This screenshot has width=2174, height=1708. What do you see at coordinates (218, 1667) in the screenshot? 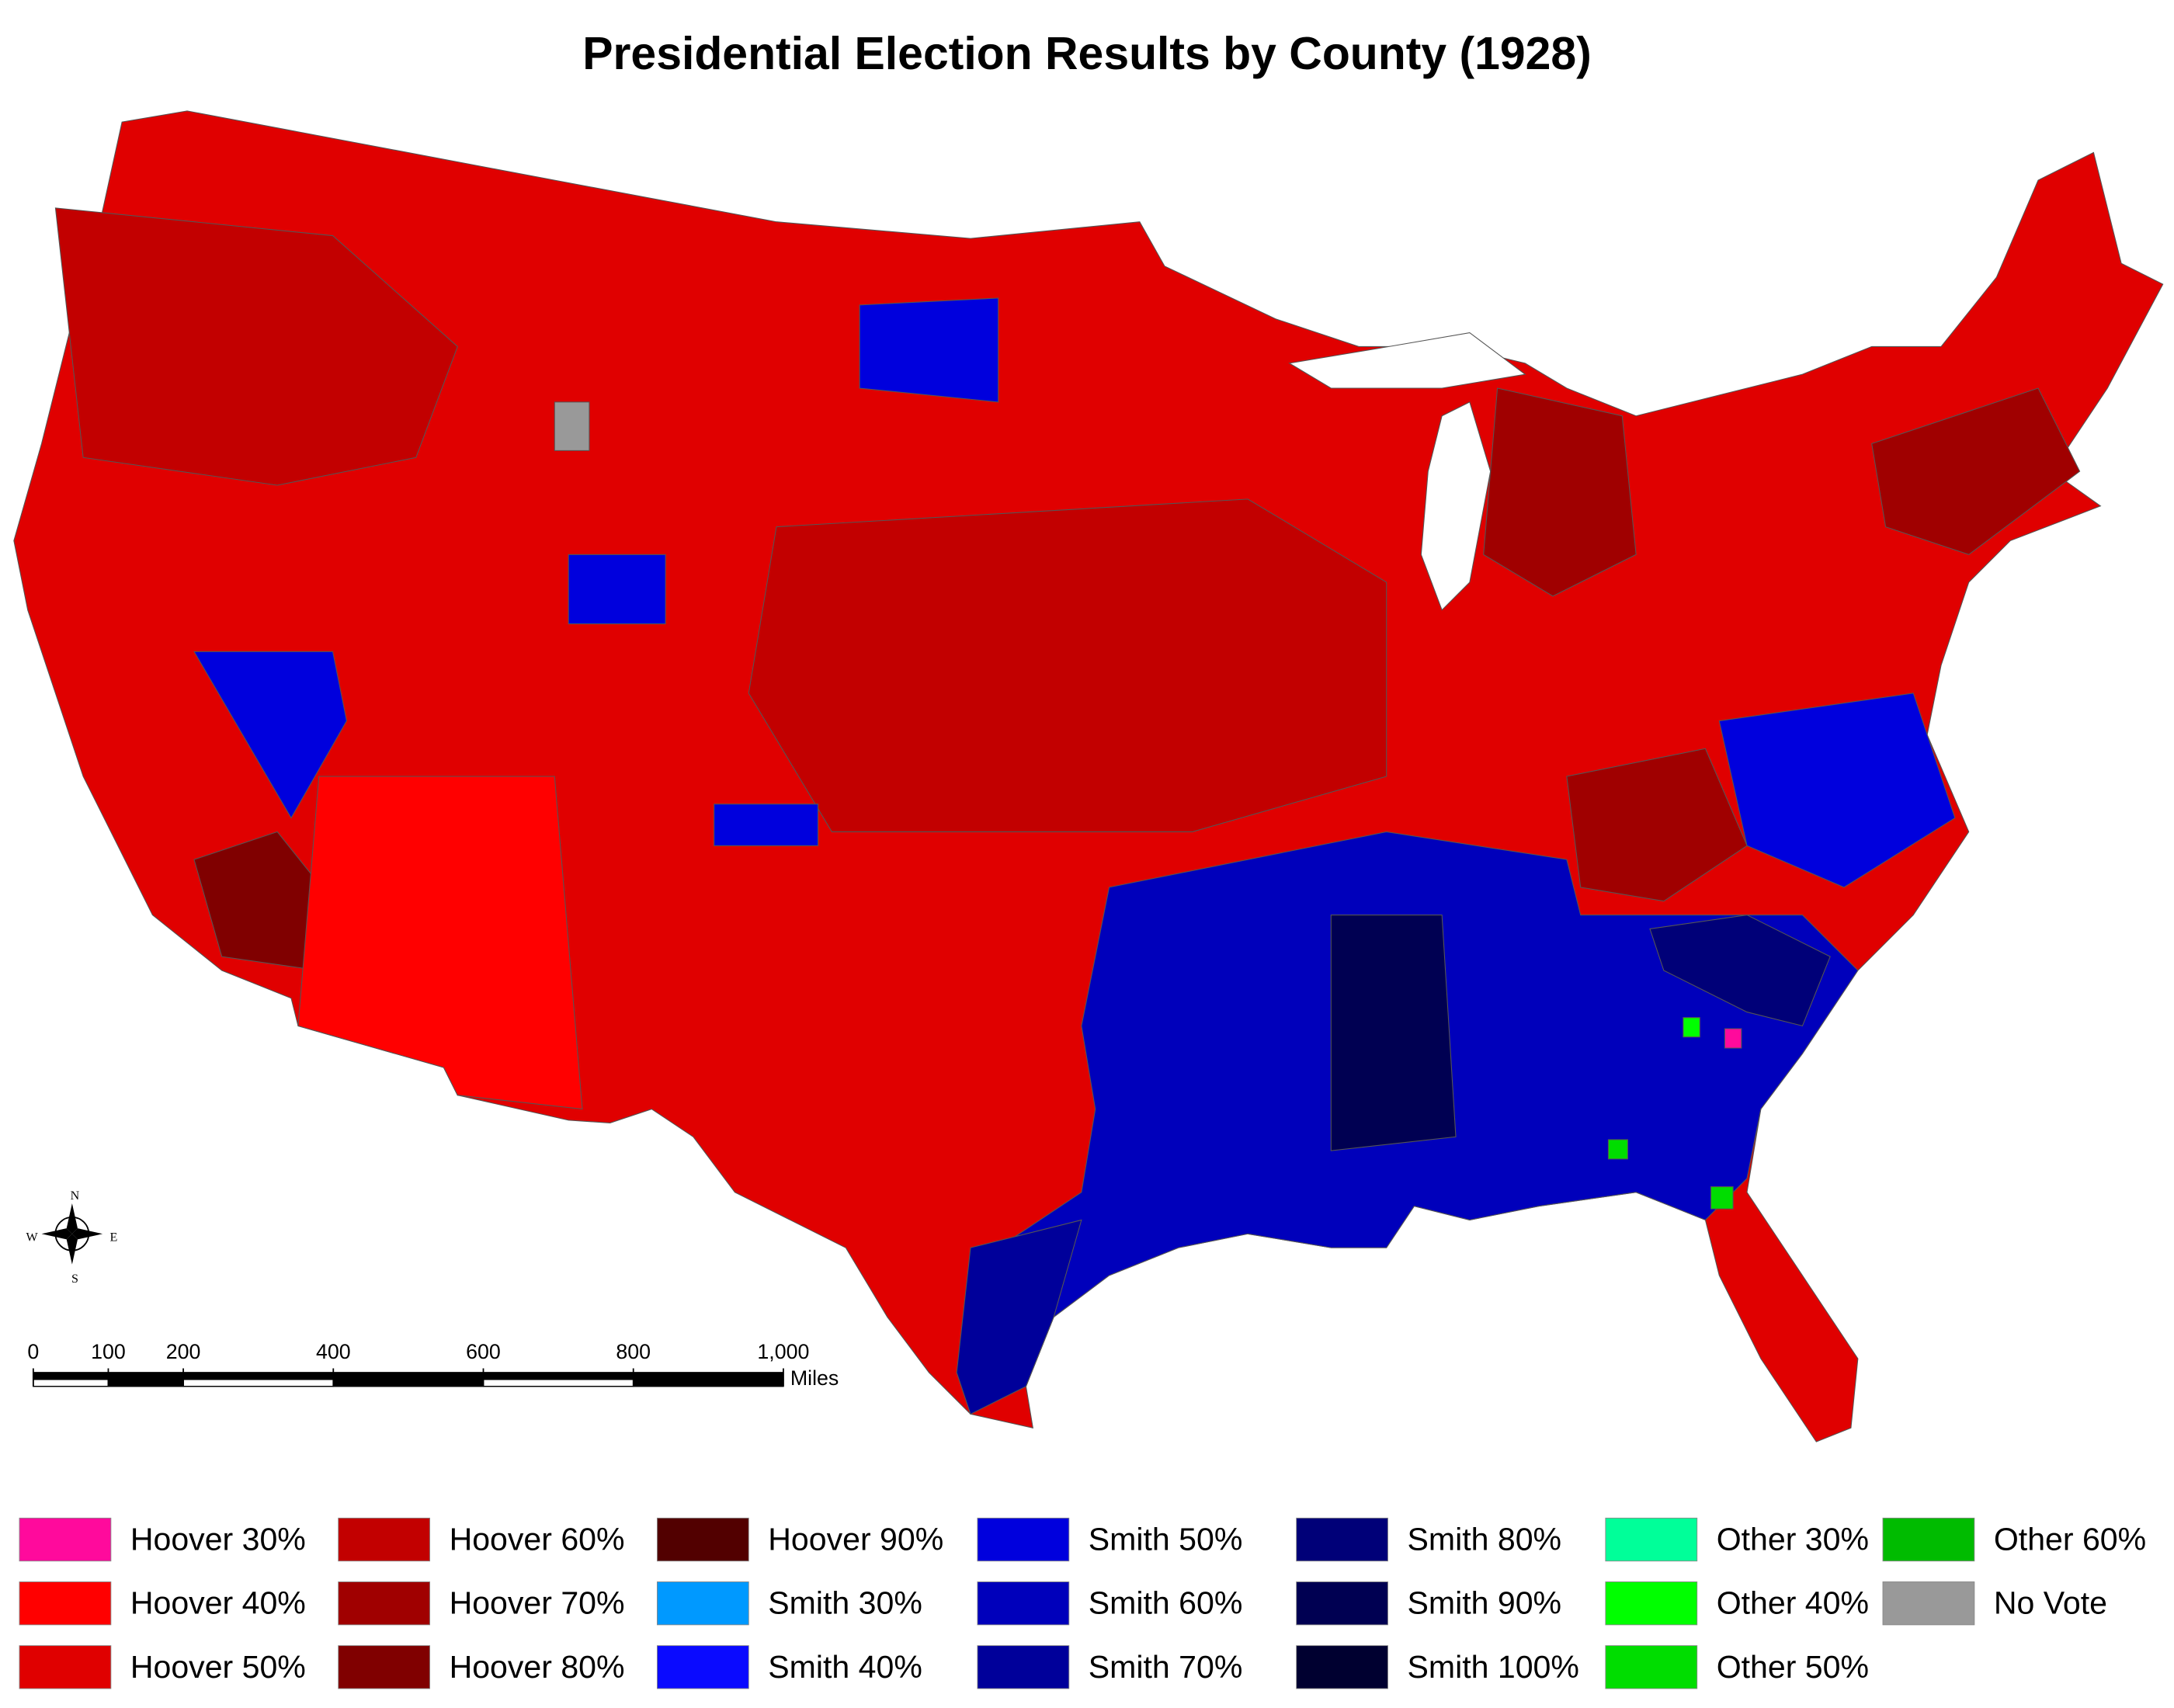
I see `legend-label: Hoover 50%` at bounding box center [218, 1667].